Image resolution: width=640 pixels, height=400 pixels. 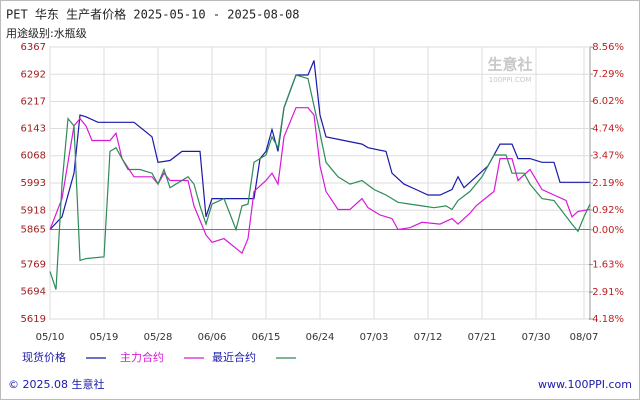 What do you see at coordinates (428, 337) in the screenshot?
I see `x-tick-label: 07/12` at bounding box center [428, 337].